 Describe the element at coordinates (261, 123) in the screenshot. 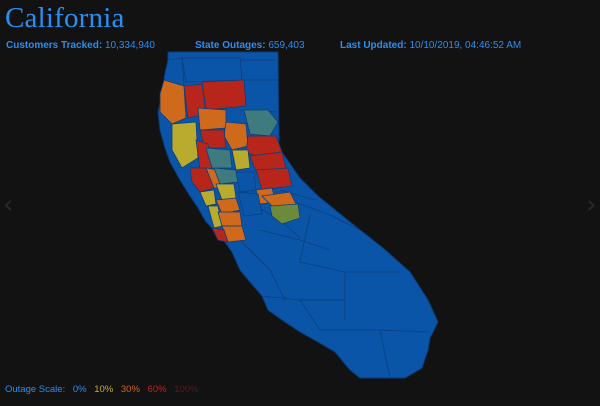

I see `county-plumas` at that location.